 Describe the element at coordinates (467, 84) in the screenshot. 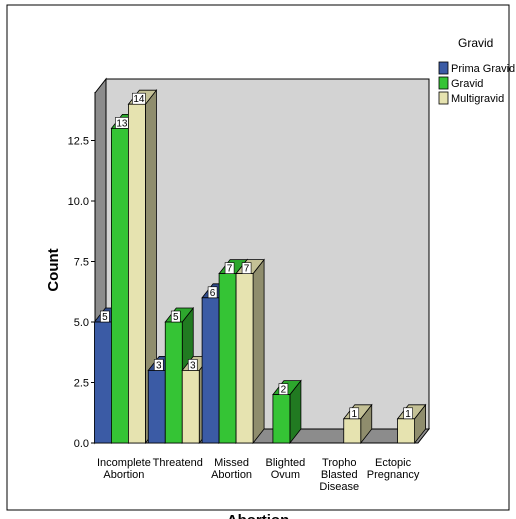

I see `legend-entry: Gravid` at that location.